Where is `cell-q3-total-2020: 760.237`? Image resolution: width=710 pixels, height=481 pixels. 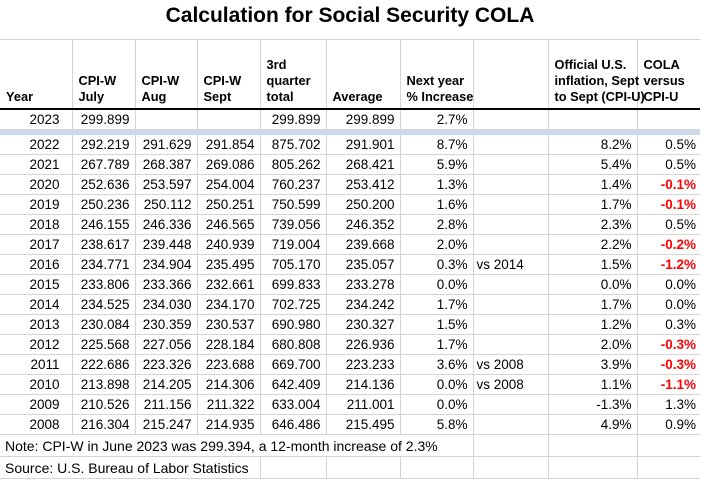 cell-q3-total-2020: 760.237 is located at coordinates (293, 184).